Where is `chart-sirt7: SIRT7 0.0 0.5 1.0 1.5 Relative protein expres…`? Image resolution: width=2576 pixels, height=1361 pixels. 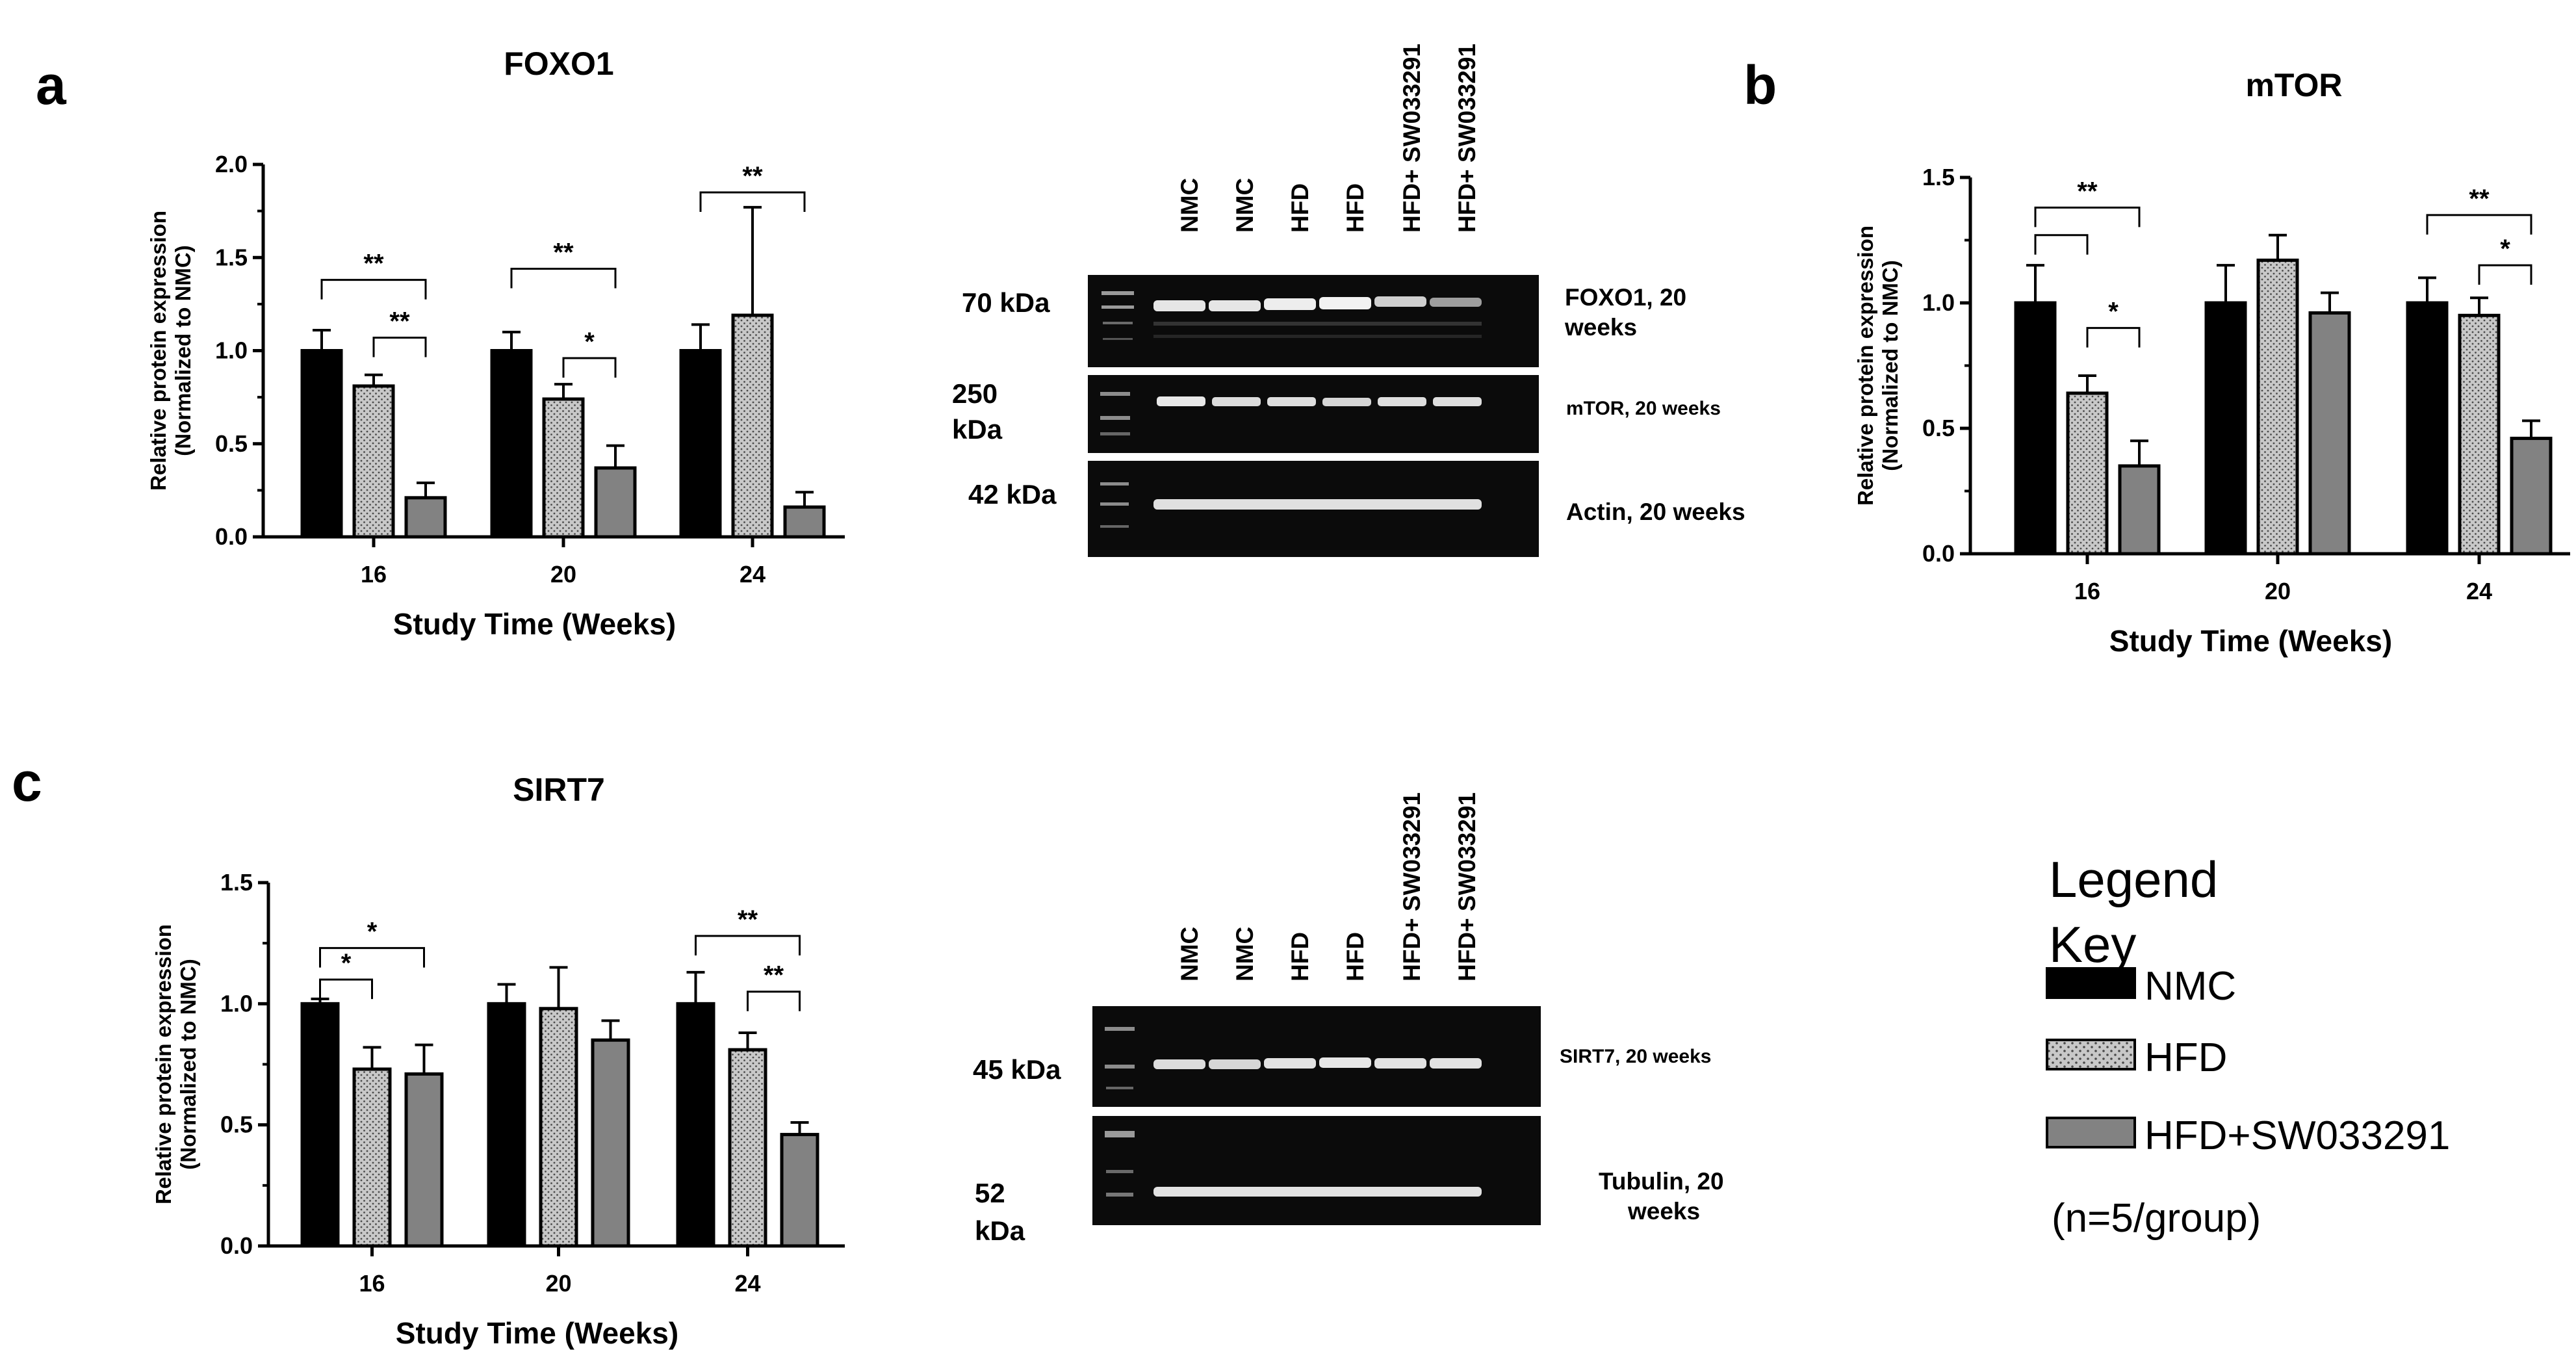 chart-sirt7: SIRT7 0.0 0.5 1.0 1.5 Relative protein expres… is located at coordinates (498, 1060).